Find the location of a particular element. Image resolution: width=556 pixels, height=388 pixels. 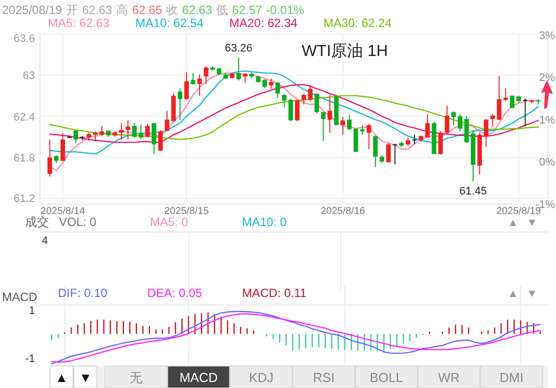

y-tick-label: 61.8 is located at coordinates (24, 158).